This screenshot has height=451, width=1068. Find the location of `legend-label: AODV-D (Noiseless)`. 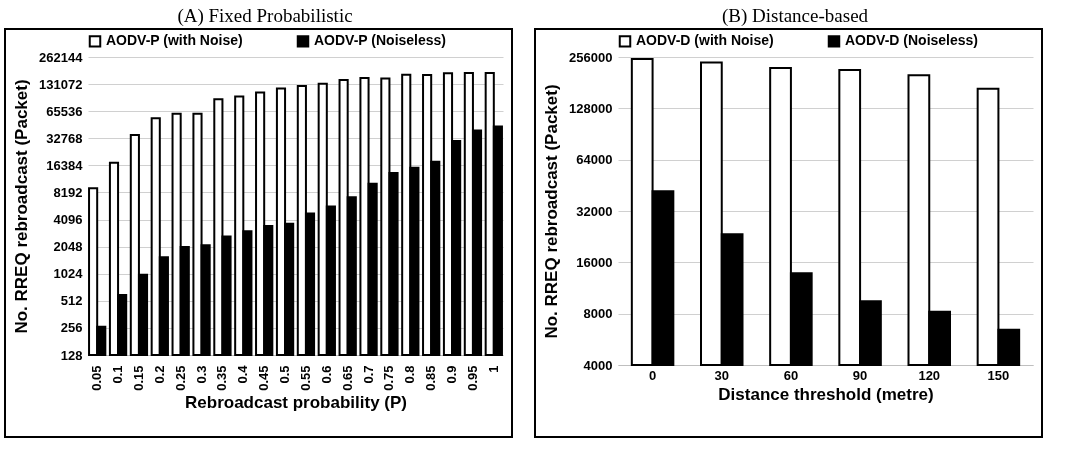

legend-label: AODV-D (Noiseless) is located at coordinates (912, 40).